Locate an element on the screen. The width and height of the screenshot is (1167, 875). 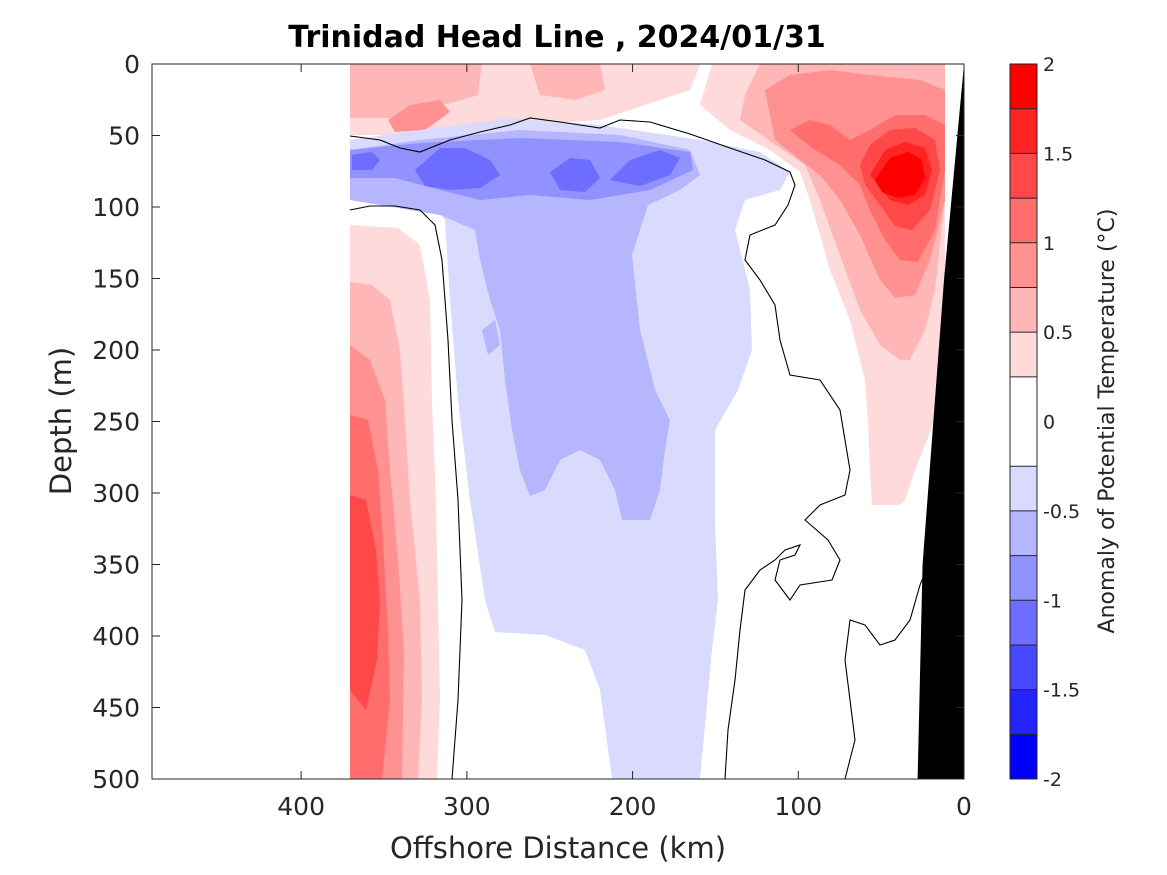
colorbar-frame is located at coordinates (1023, 421).